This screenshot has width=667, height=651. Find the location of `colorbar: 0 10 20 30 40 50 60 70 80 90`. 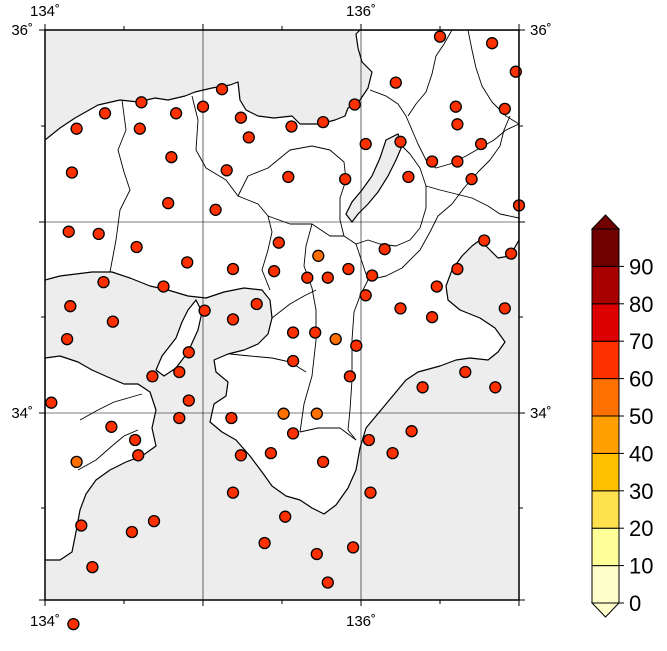

colorbar: 0 10 20 30 40 50 60 70 80 90 is located at coordinates (621, 416).